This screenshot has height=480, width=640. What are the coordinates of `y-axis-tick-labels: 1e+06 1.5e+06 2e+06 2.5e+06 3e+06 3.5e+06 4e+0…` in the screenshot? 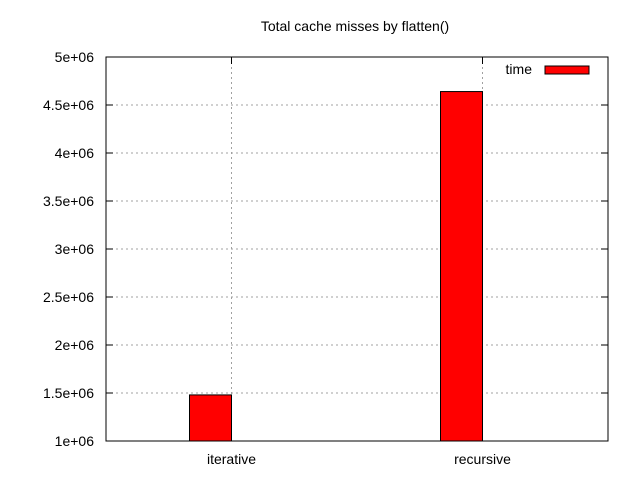 It's located at (68, 249).